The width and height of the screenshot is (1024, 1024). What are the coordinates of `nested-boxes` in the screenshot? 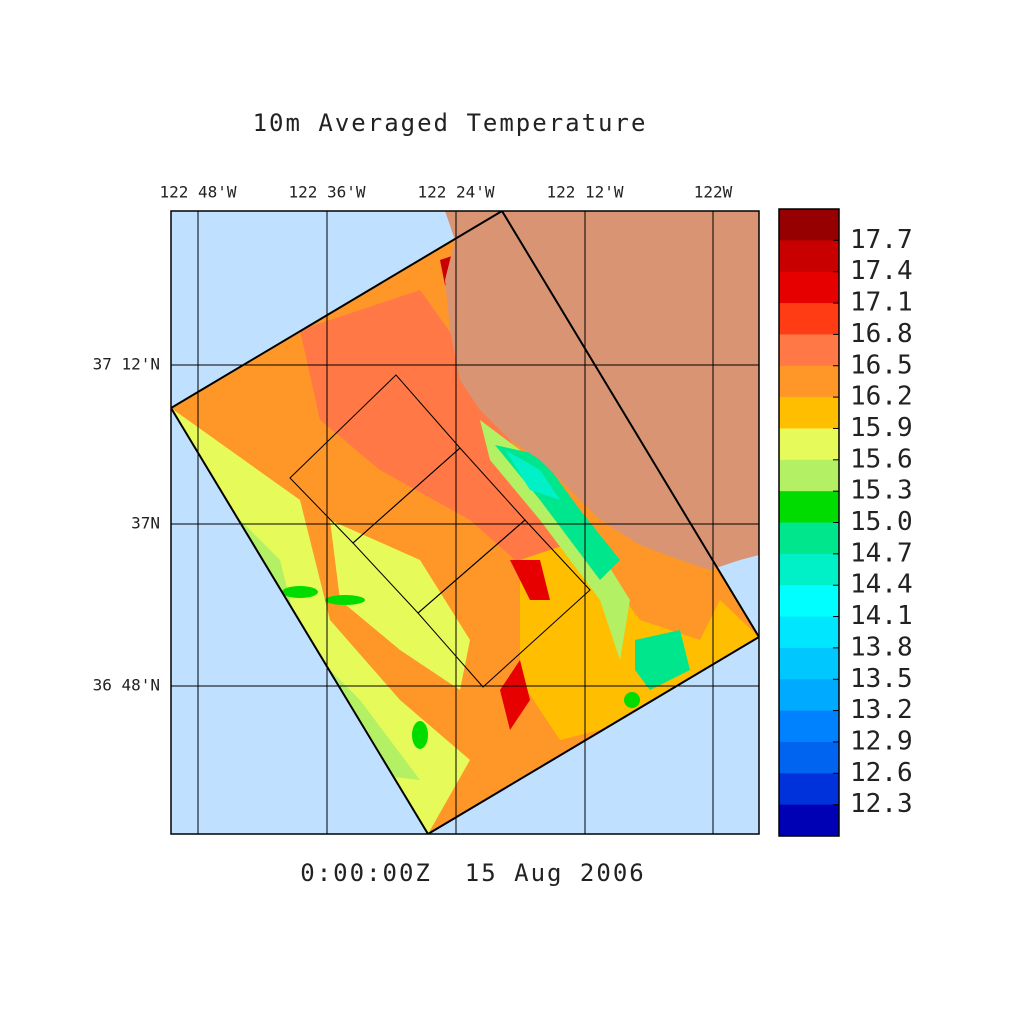 It's located at (440, 531).